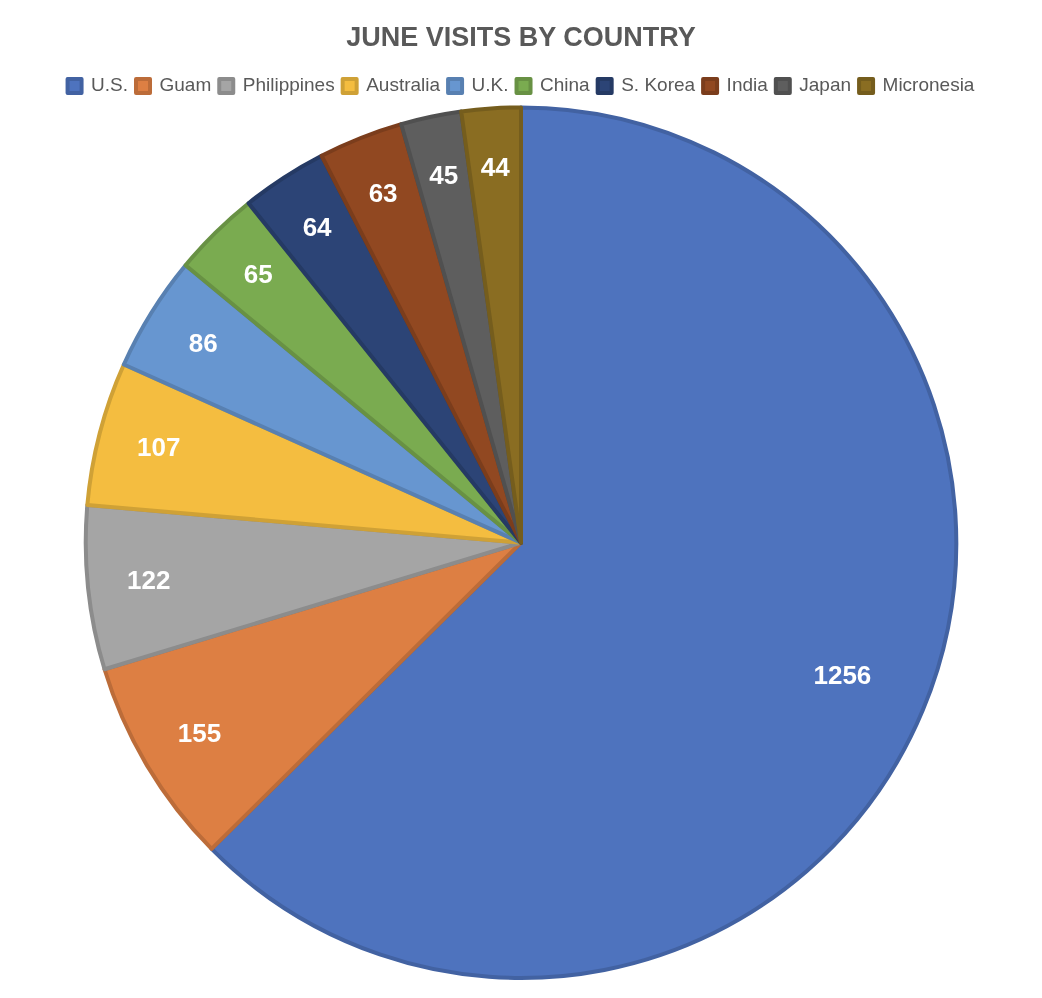 The height and width of the screenshot is (998, 1042). What do you see at coordinates (203, 343) in the screenshot?
I see `data-label: 86` at bounding box center [203, 343].